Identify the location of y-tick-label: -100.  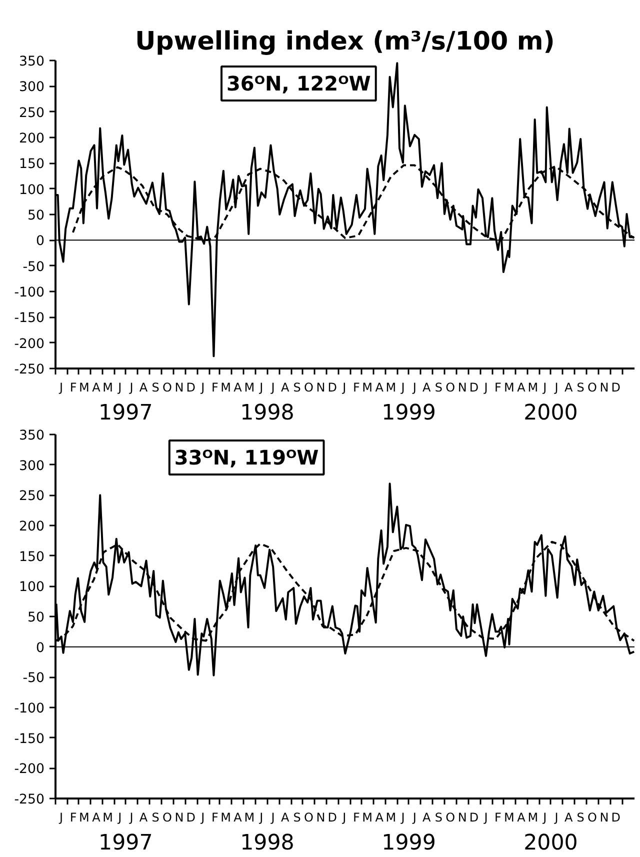
(29, 293).